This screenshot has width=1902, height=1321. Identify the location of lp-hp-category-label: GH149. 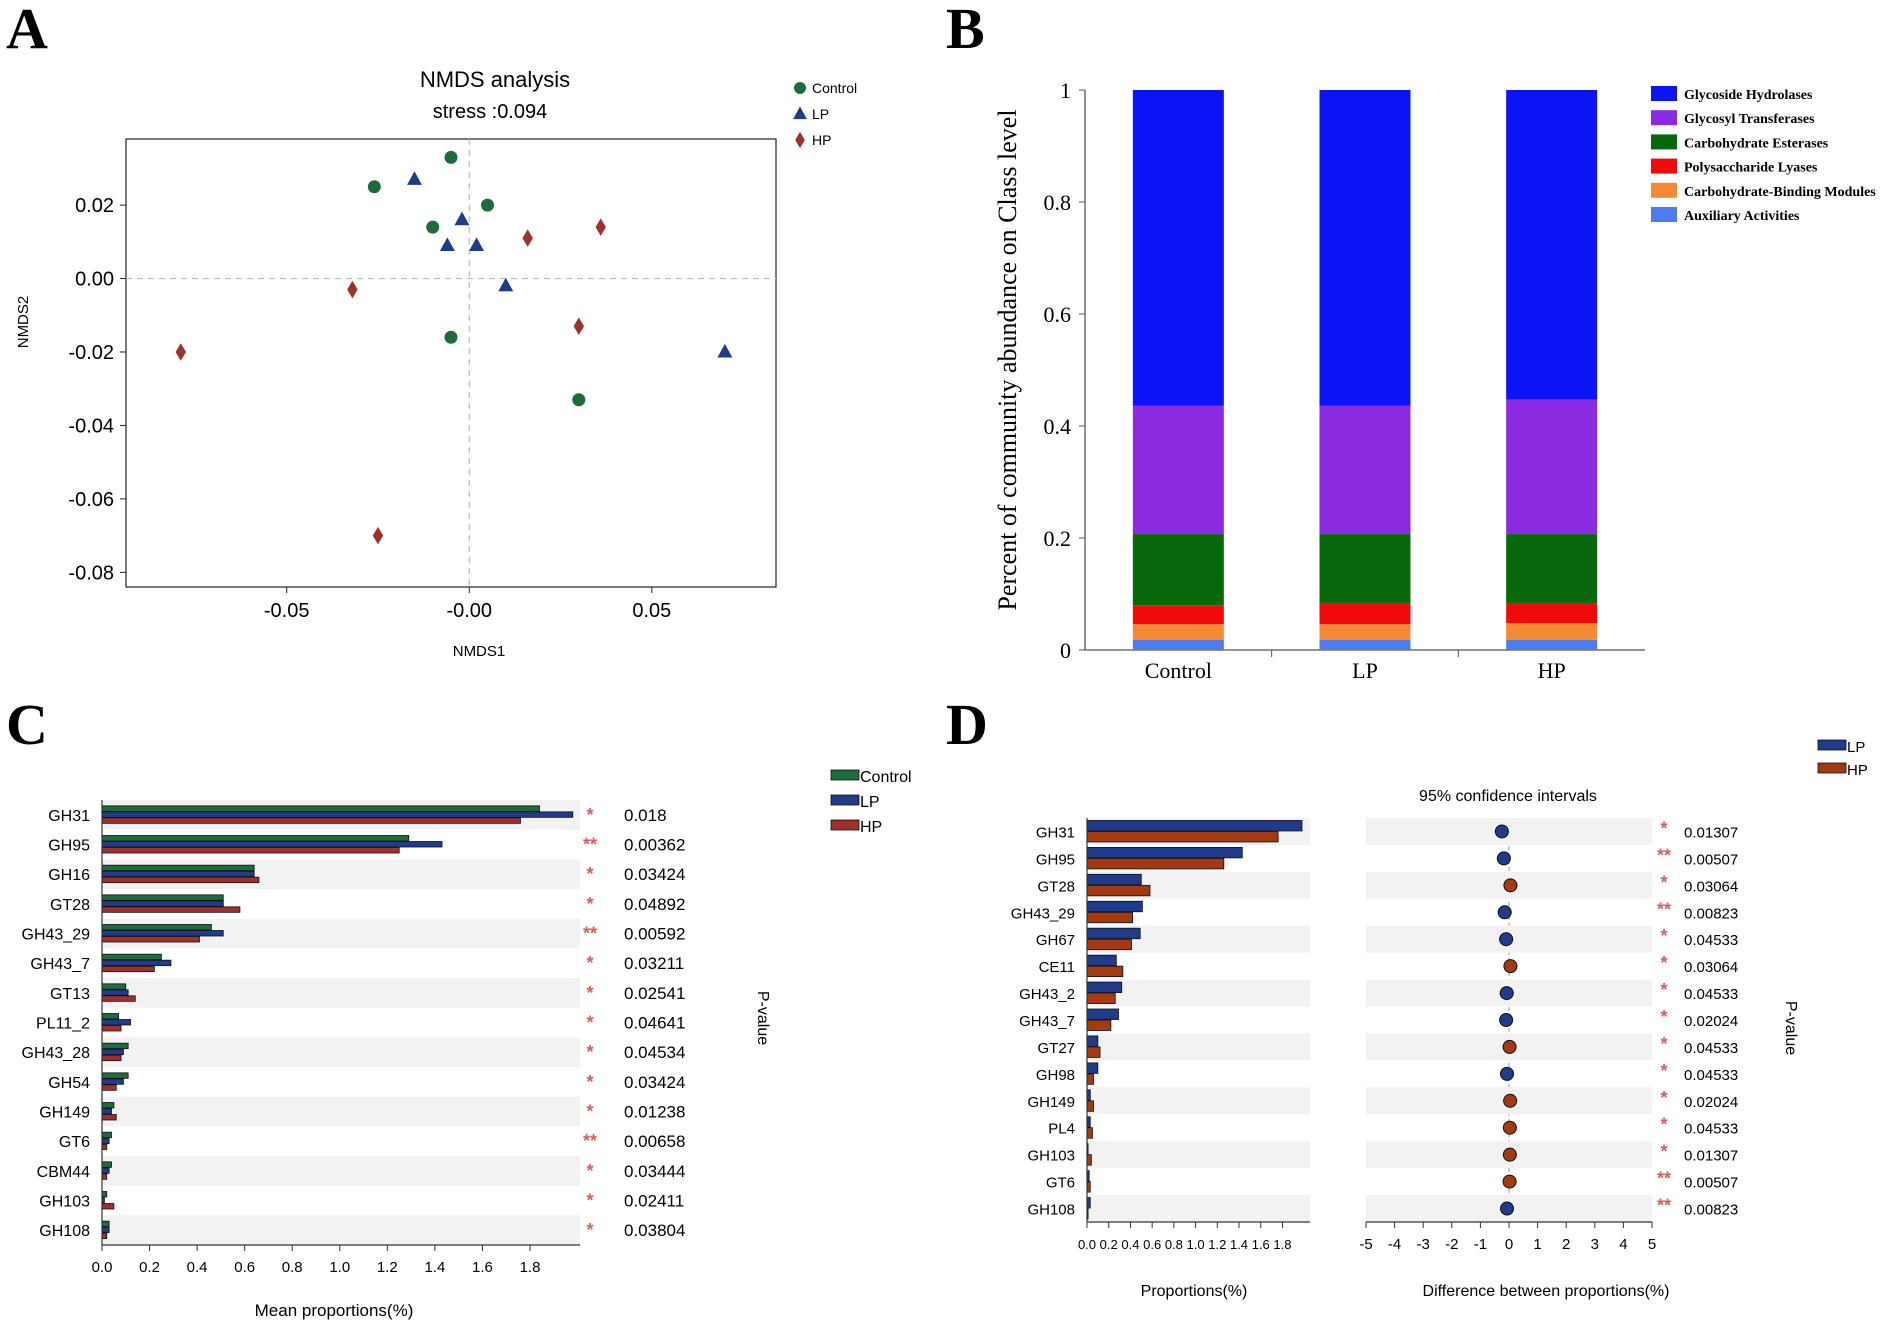
(1051, 1102).